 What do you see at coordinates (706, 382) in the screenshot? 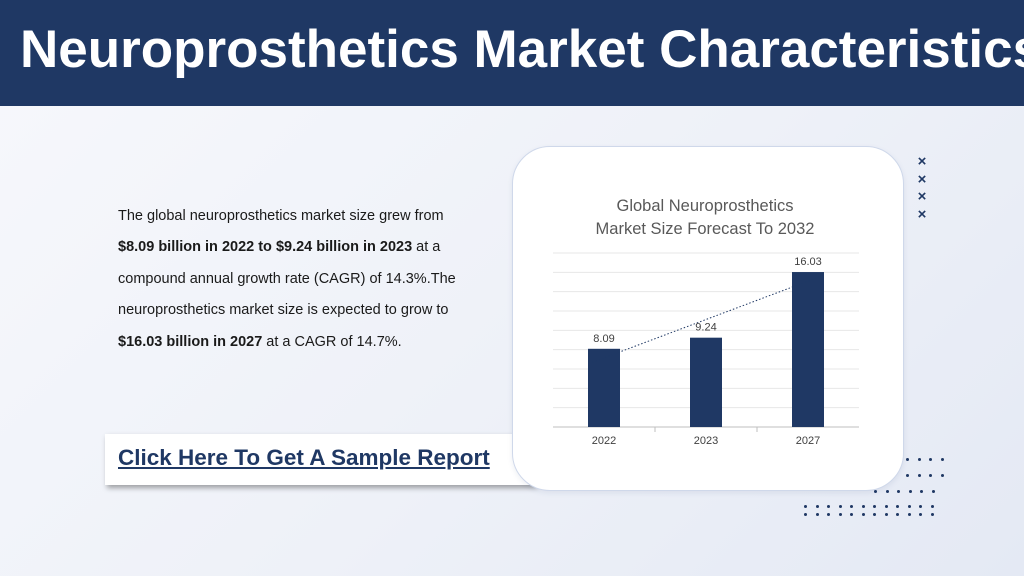
I see `bar-2023` at bounding box center [706, 382].